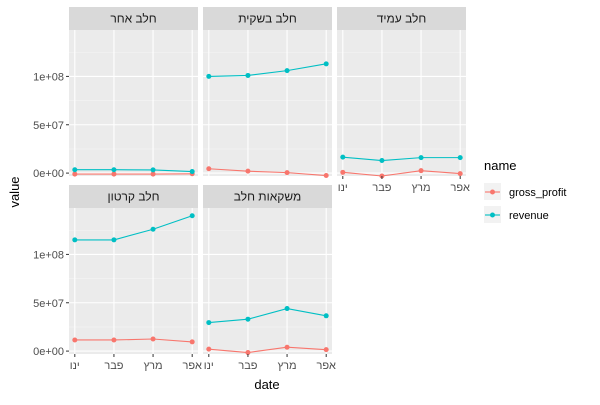 The width and height of the screenshot is (600, 405). I want to click on facet-panel-2: חלב בשקית, so click(267, 92).